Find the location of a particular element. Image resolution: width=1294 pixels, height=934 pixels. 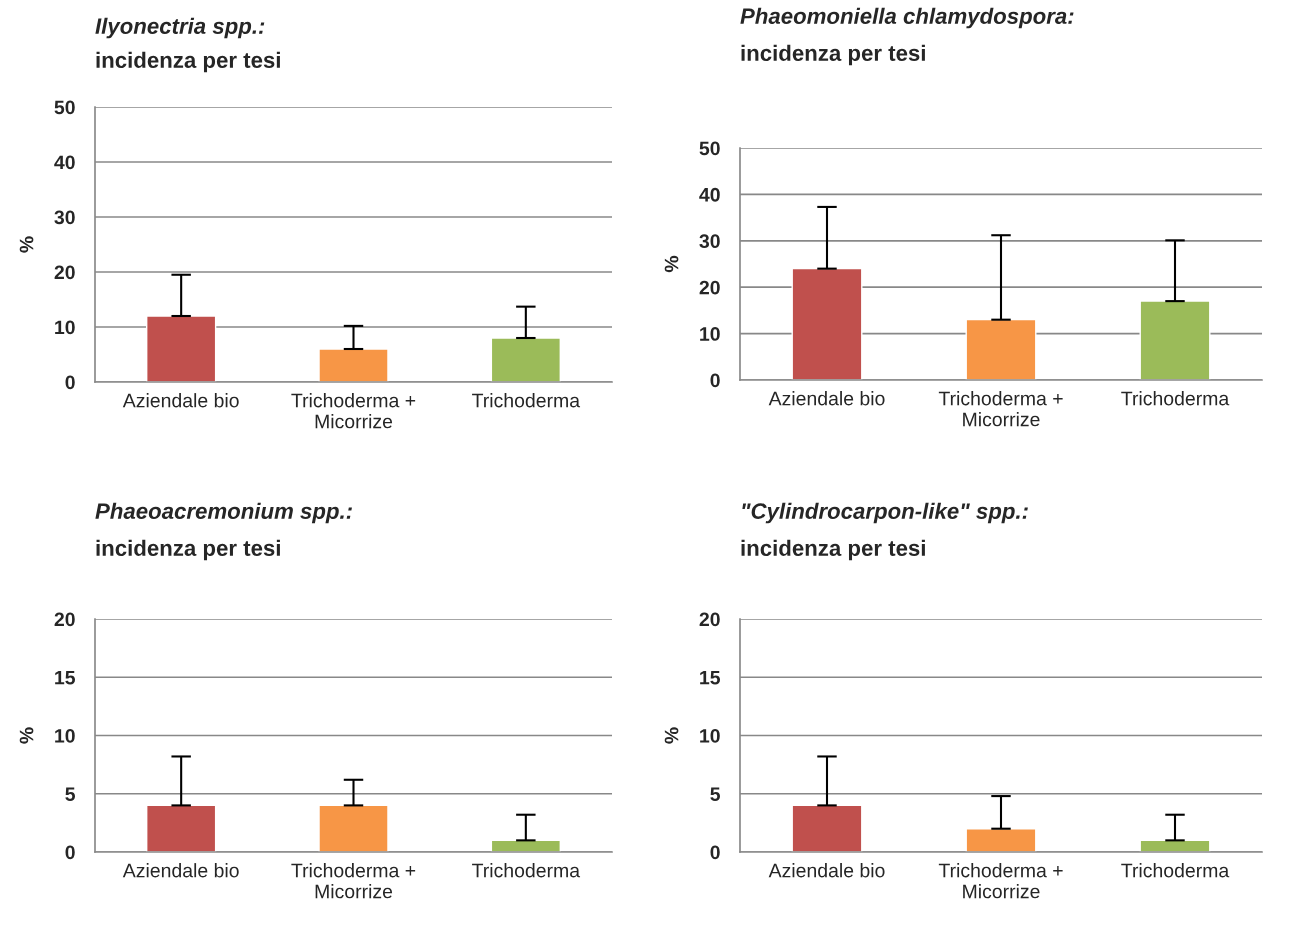

chart-title: "Cylindrocarpon-like" spp.: is located at coordinates (885, 513).